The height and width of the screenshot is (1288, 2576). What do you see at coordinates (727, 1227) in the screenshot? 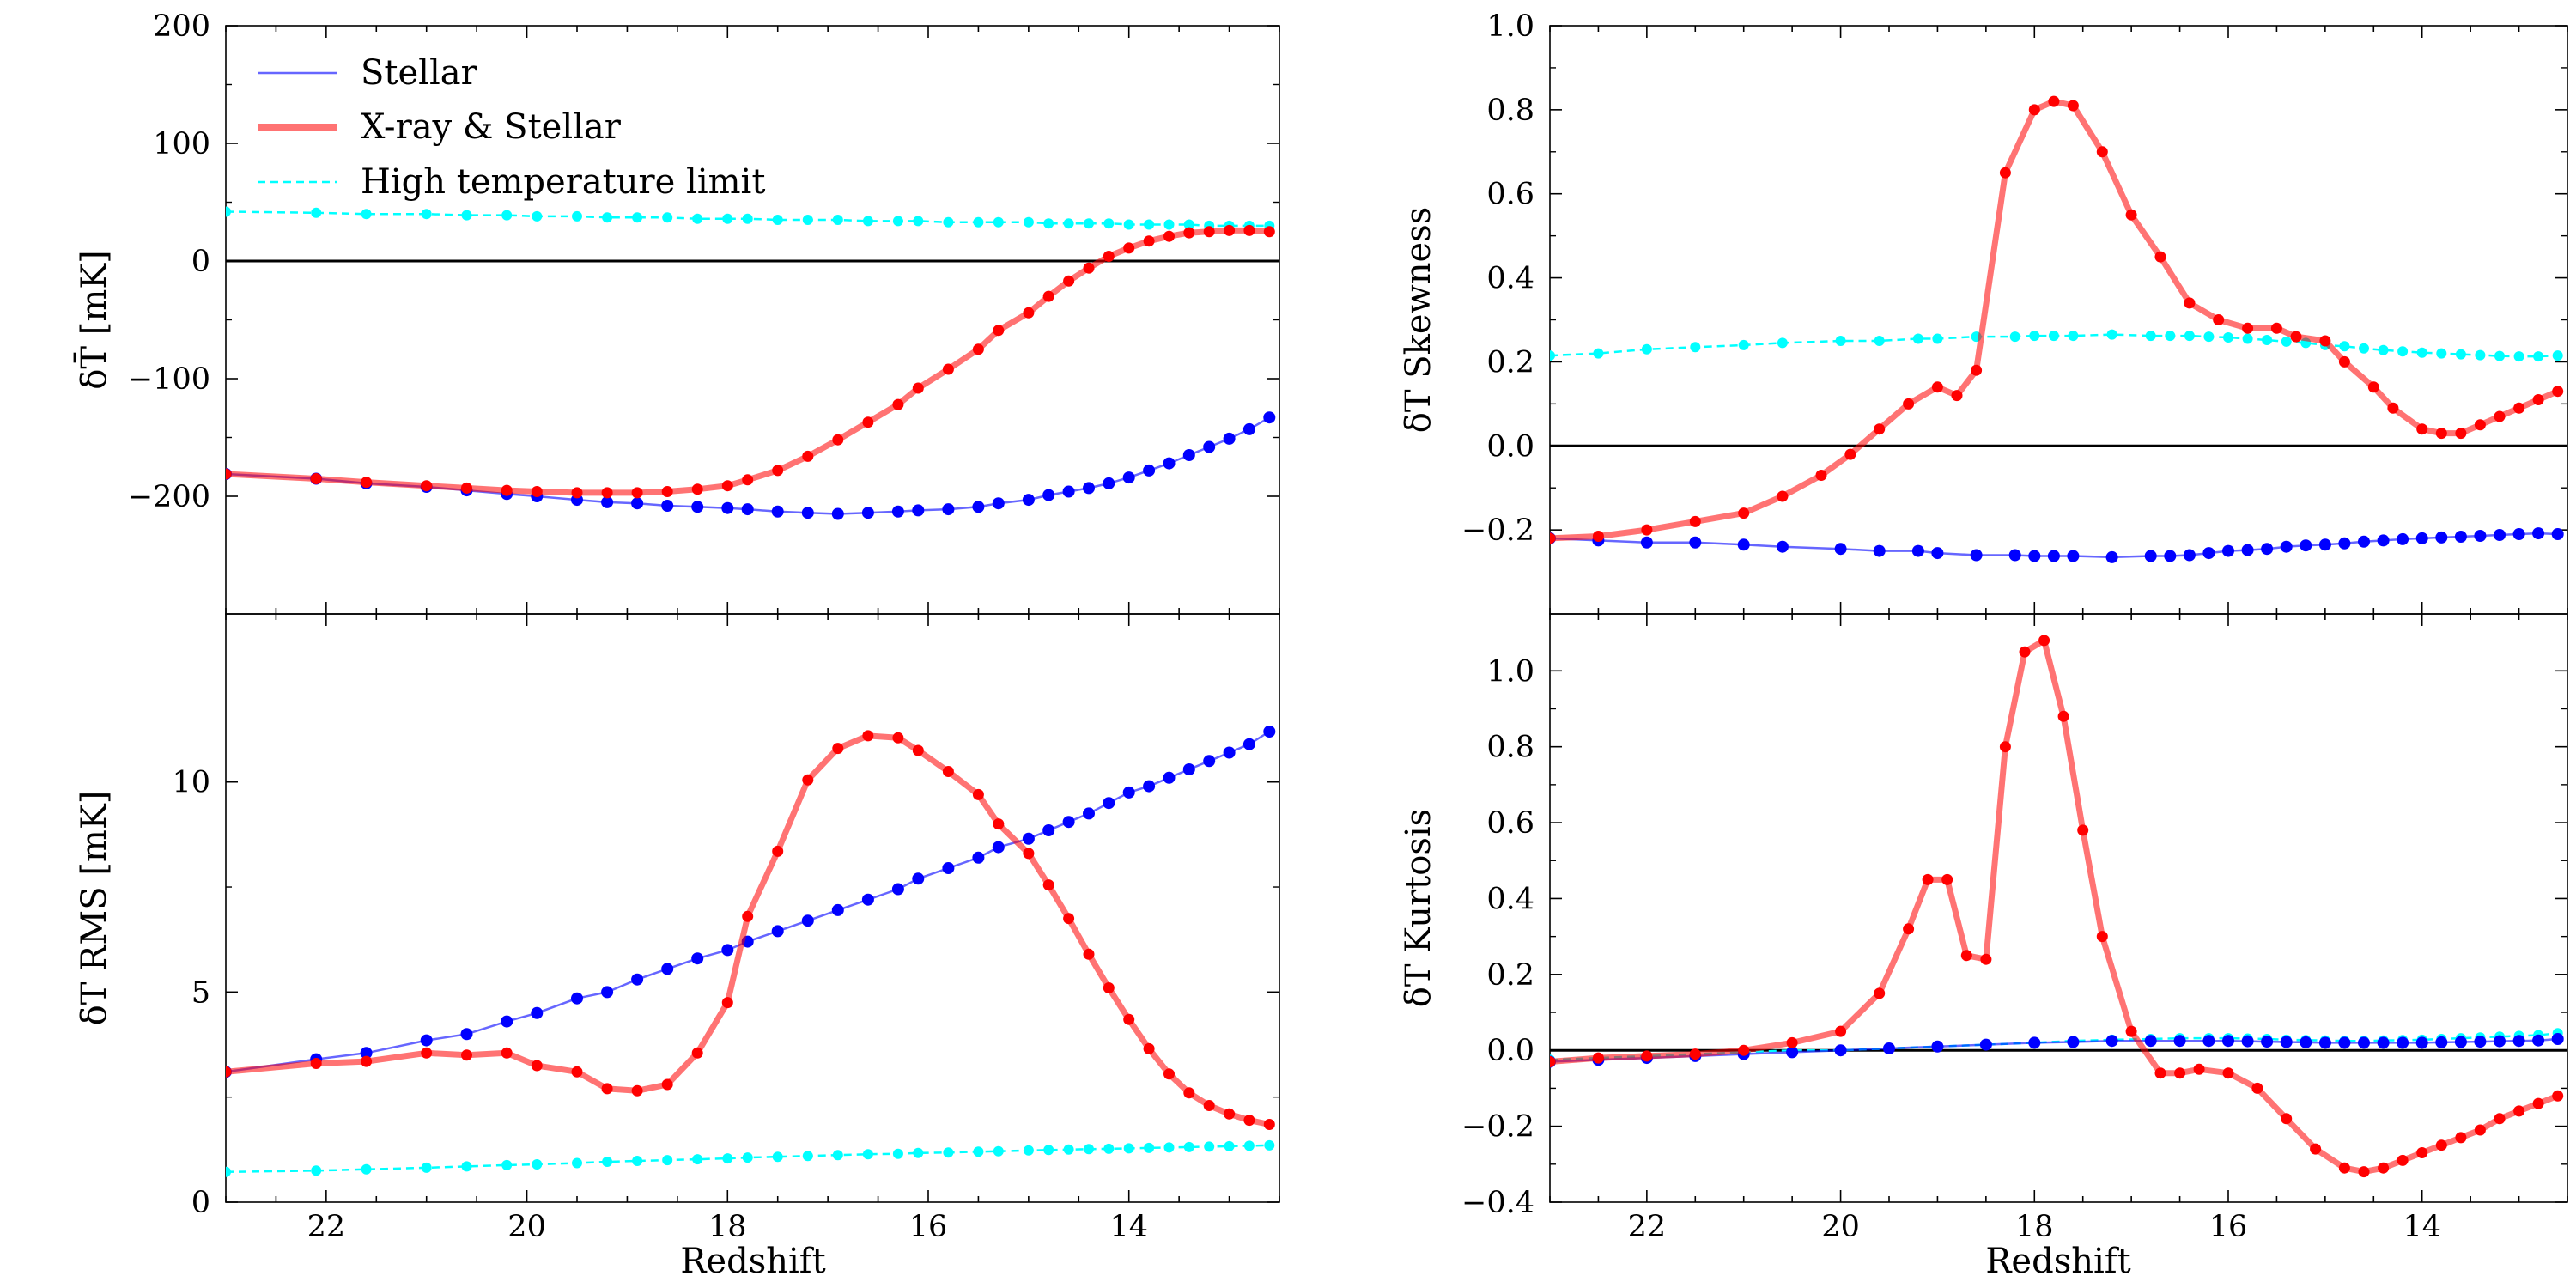
I see `rms-xtick-label: 18` at bounding box center [727, 1227].